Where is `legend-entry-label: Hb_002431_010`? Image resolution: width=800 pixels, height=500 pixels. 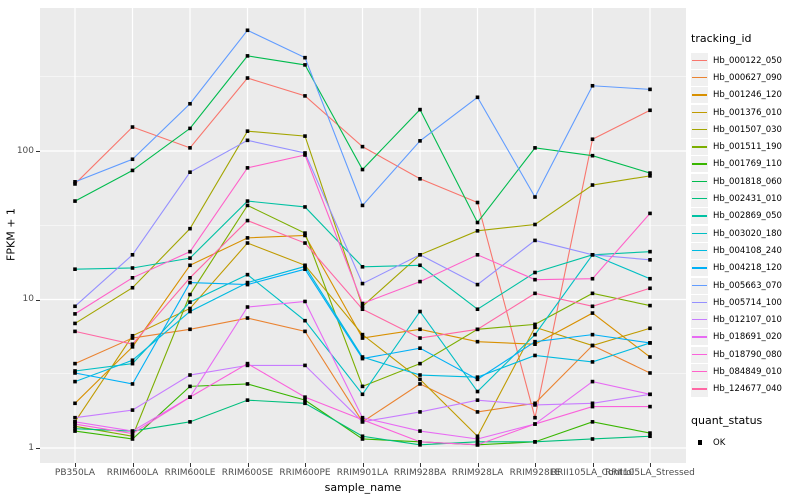 legend-entry-label: Hb_002431_010 is located at coordinates (747, 199).